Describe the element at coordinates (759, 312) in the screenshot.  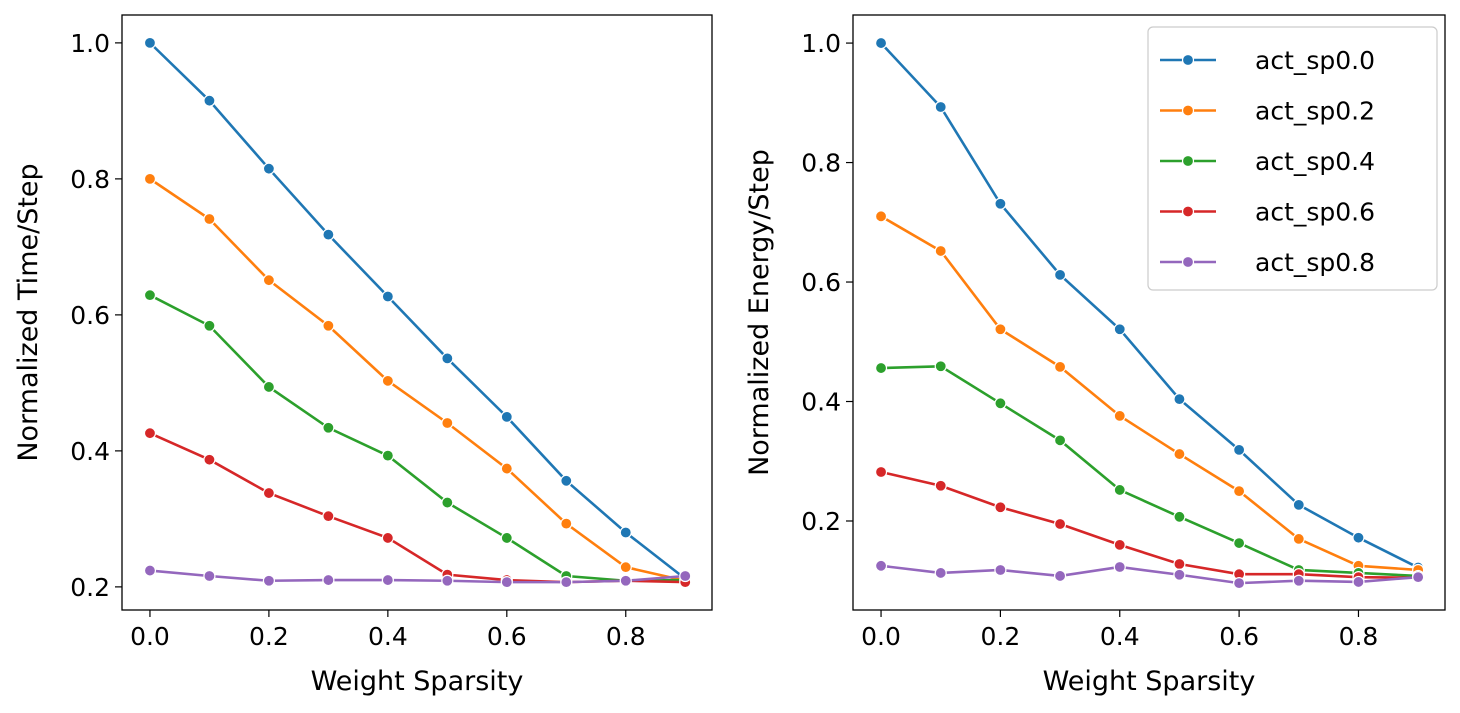
I see `y-axis-label: Normalized Energy/Step` at that location.